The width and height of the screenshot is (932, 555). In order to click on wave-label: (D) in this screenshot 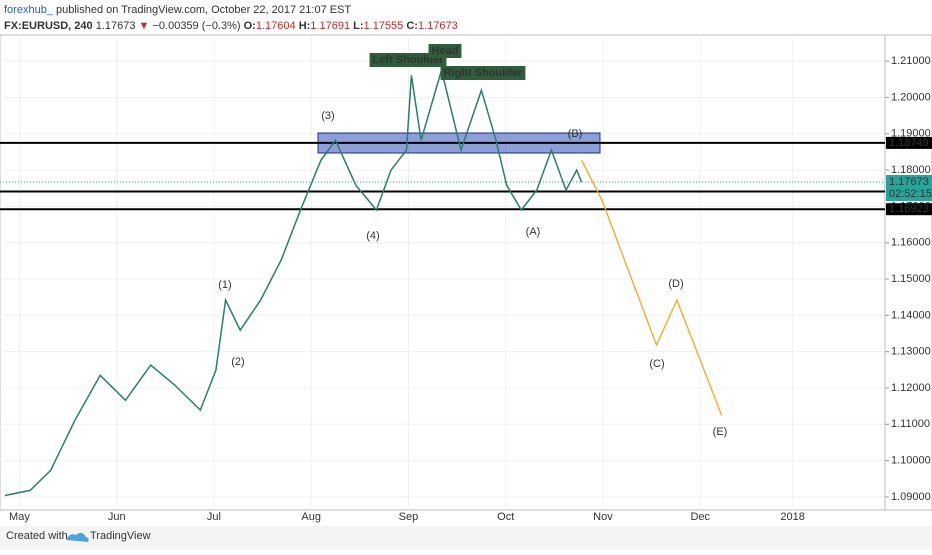, I will do `click(675, 284)`.